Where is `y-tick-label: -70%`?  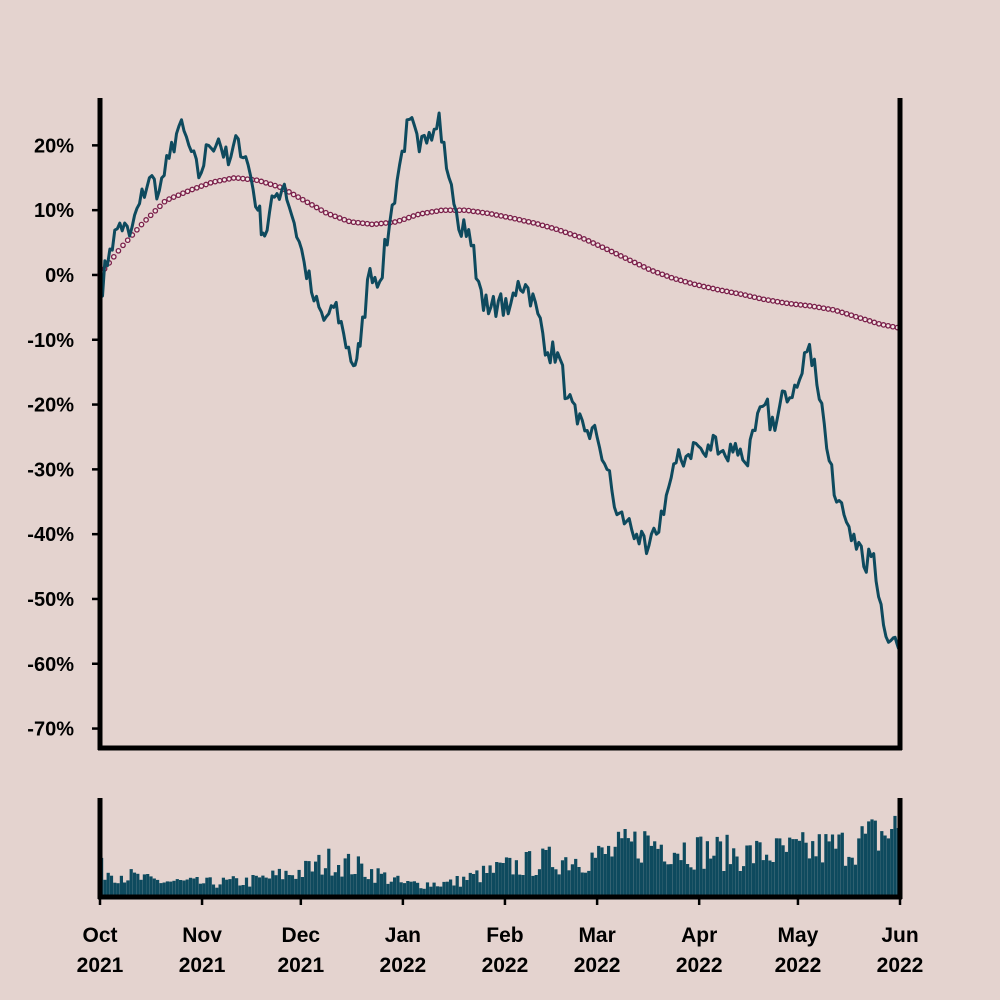 y-tick-label: -70% is located at coordinates (50, 730).